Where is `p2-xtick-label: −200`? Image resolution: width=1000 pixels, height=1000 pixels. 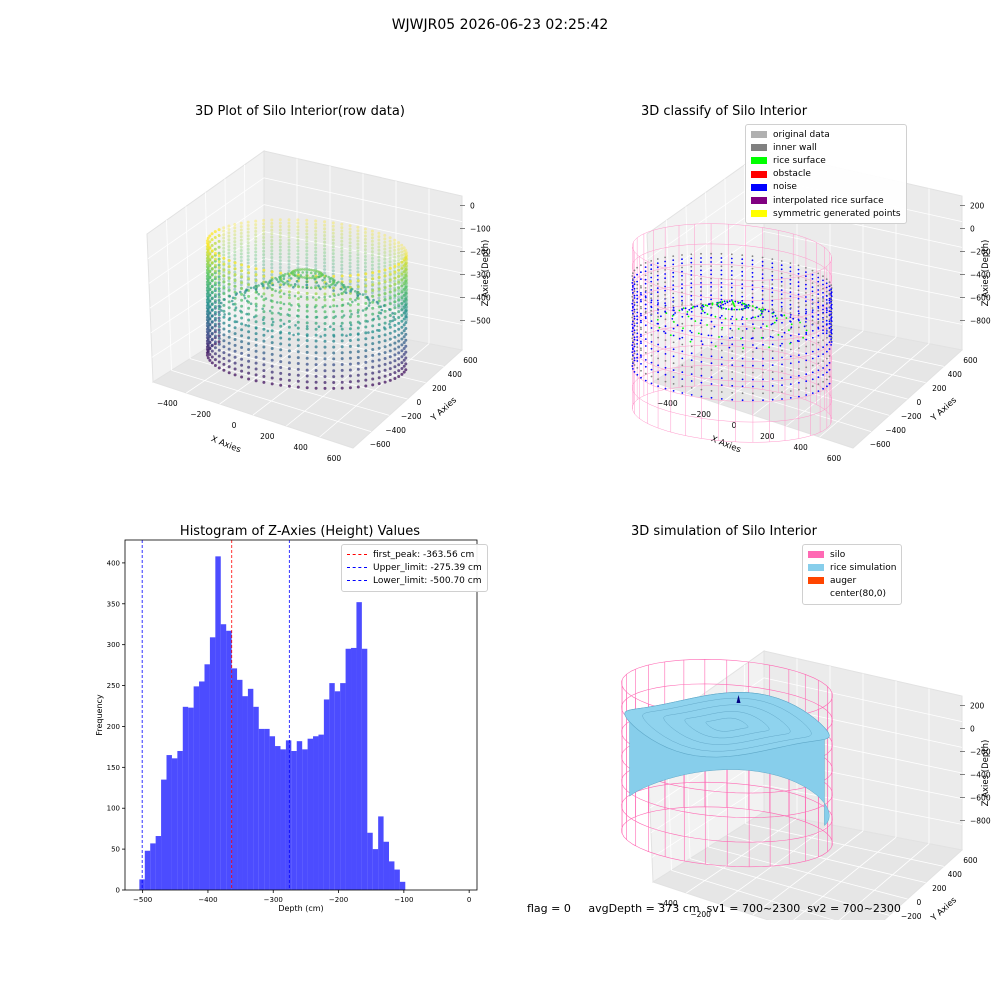
p2-xtick-label: −200 is located at coordinates (700, 414).